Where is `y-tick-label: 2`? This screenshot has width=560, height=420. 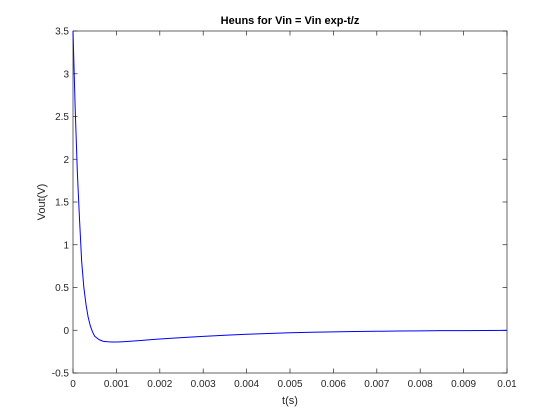
y-tick-label: 2 is located at coordinates (66, 160).